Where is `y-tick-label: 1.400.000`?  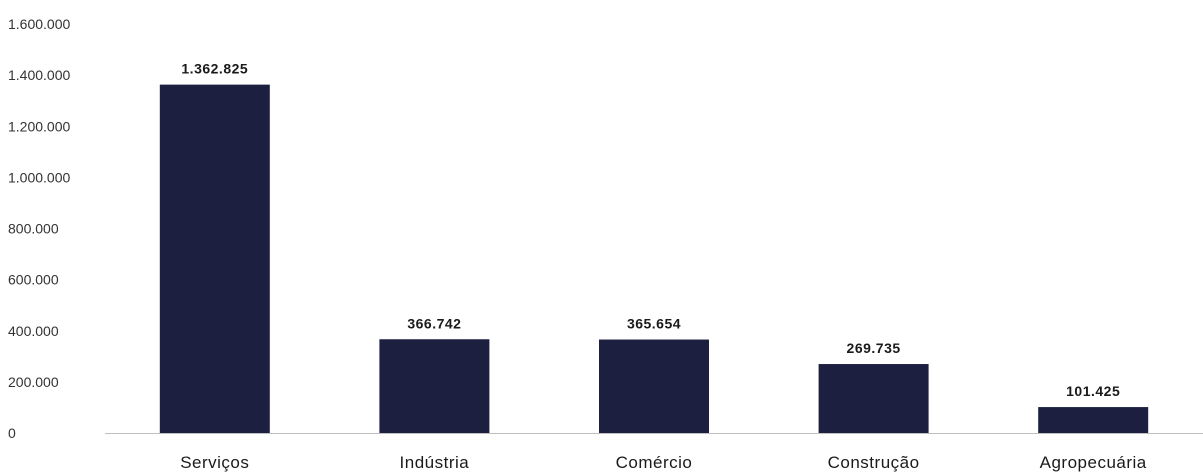
y-tick-label: 1.400.000 is located at coordinates (39, 75).